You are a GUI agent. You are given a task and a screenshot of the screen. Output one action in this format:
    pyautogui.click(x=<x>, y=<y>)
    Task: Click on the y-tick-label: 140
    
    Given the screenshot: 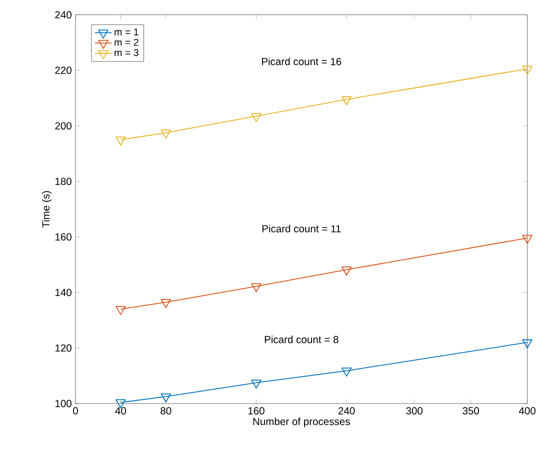 What is the action you would take?
    pyautogui.click(x=63, y=292)
    